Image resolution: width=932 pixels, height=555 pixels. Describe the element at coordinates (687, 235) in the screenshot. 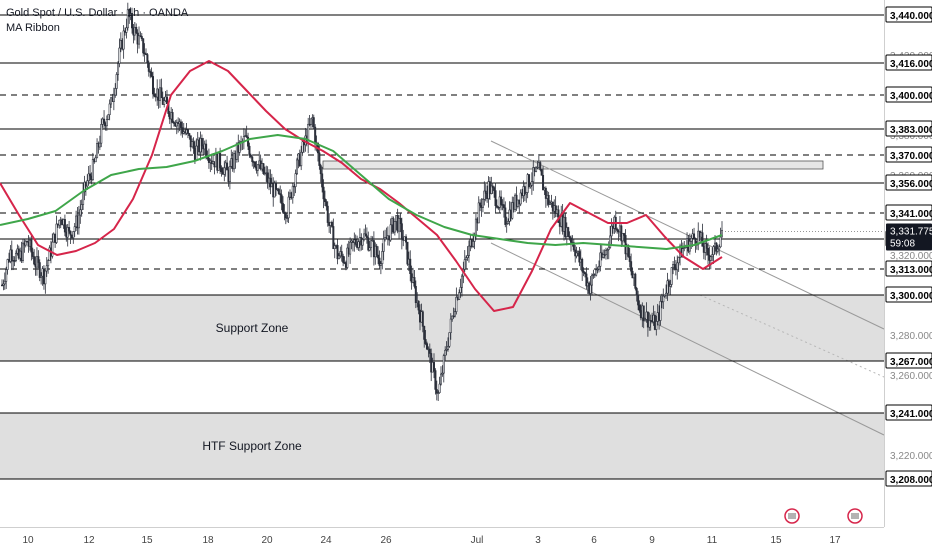

I see `channel-line-upper` at that location.